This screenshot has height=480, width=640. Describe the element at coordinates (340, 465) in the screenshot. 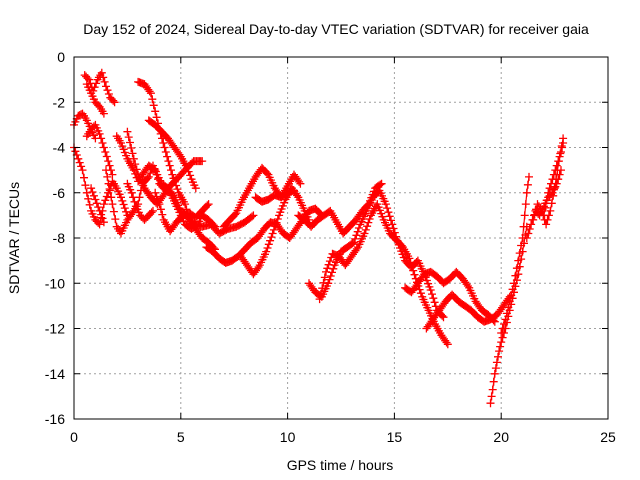

I see `x-axis-label: GPS time / hours` at that location.